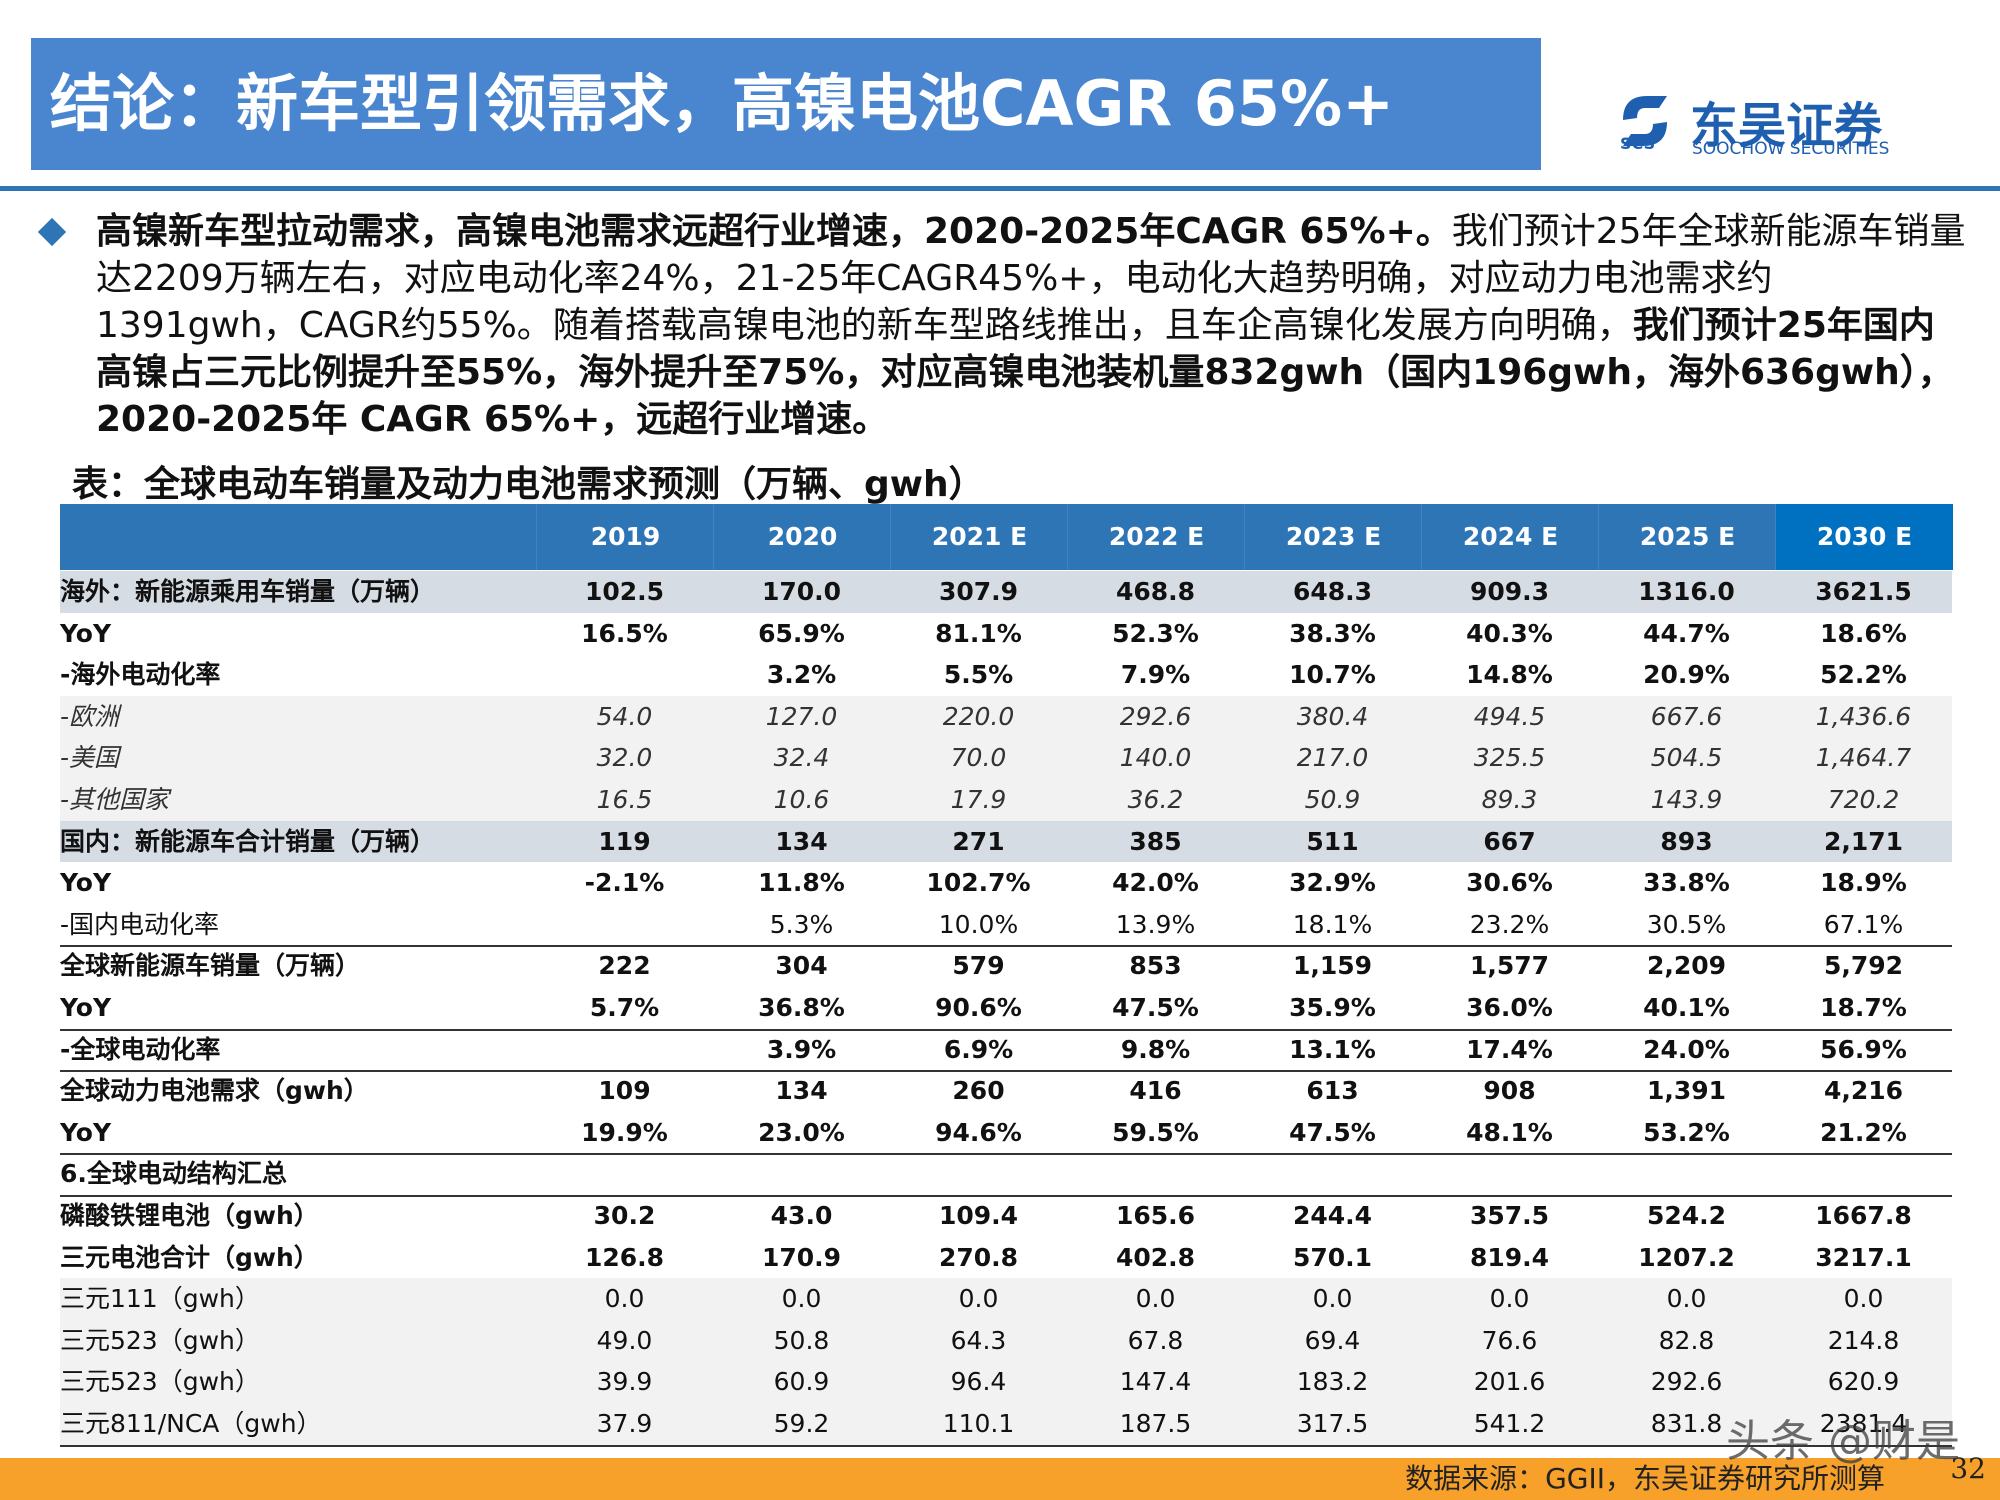 The width and height of the screenshot is (2000, 1500). I want to click on table-cell: 23.0%, so click(801, 1132).